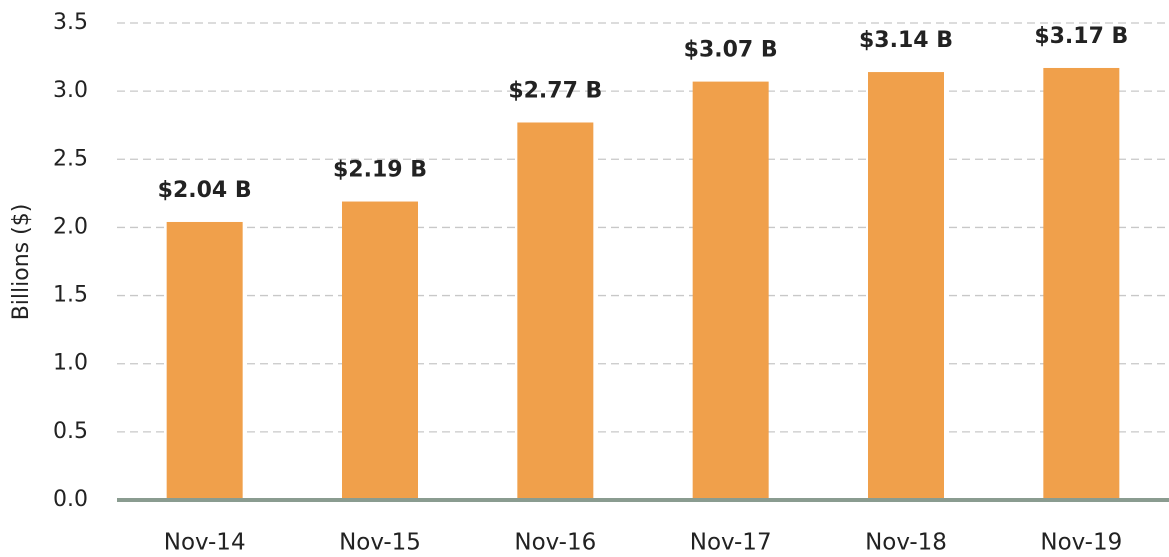 This screenshot has width=1169, height=557. I want to click on value-label: $3.14 B, so click(906, 40).